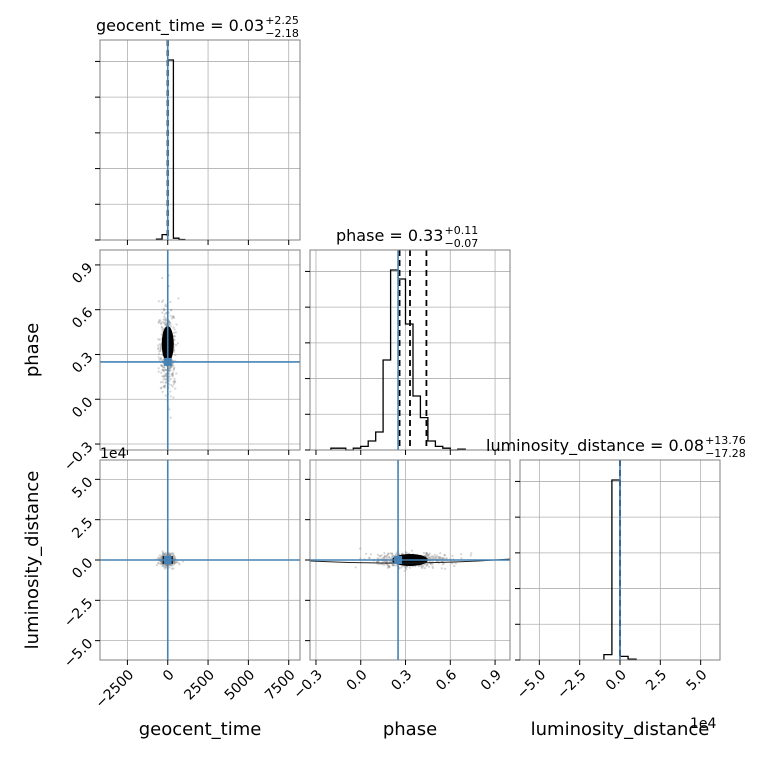 The height and width of the screenshot is (760, 760). Describe the element at coordinates (280, 685) in the screenshot. I see `xtick-label-geocent_time: 7500` at that location.